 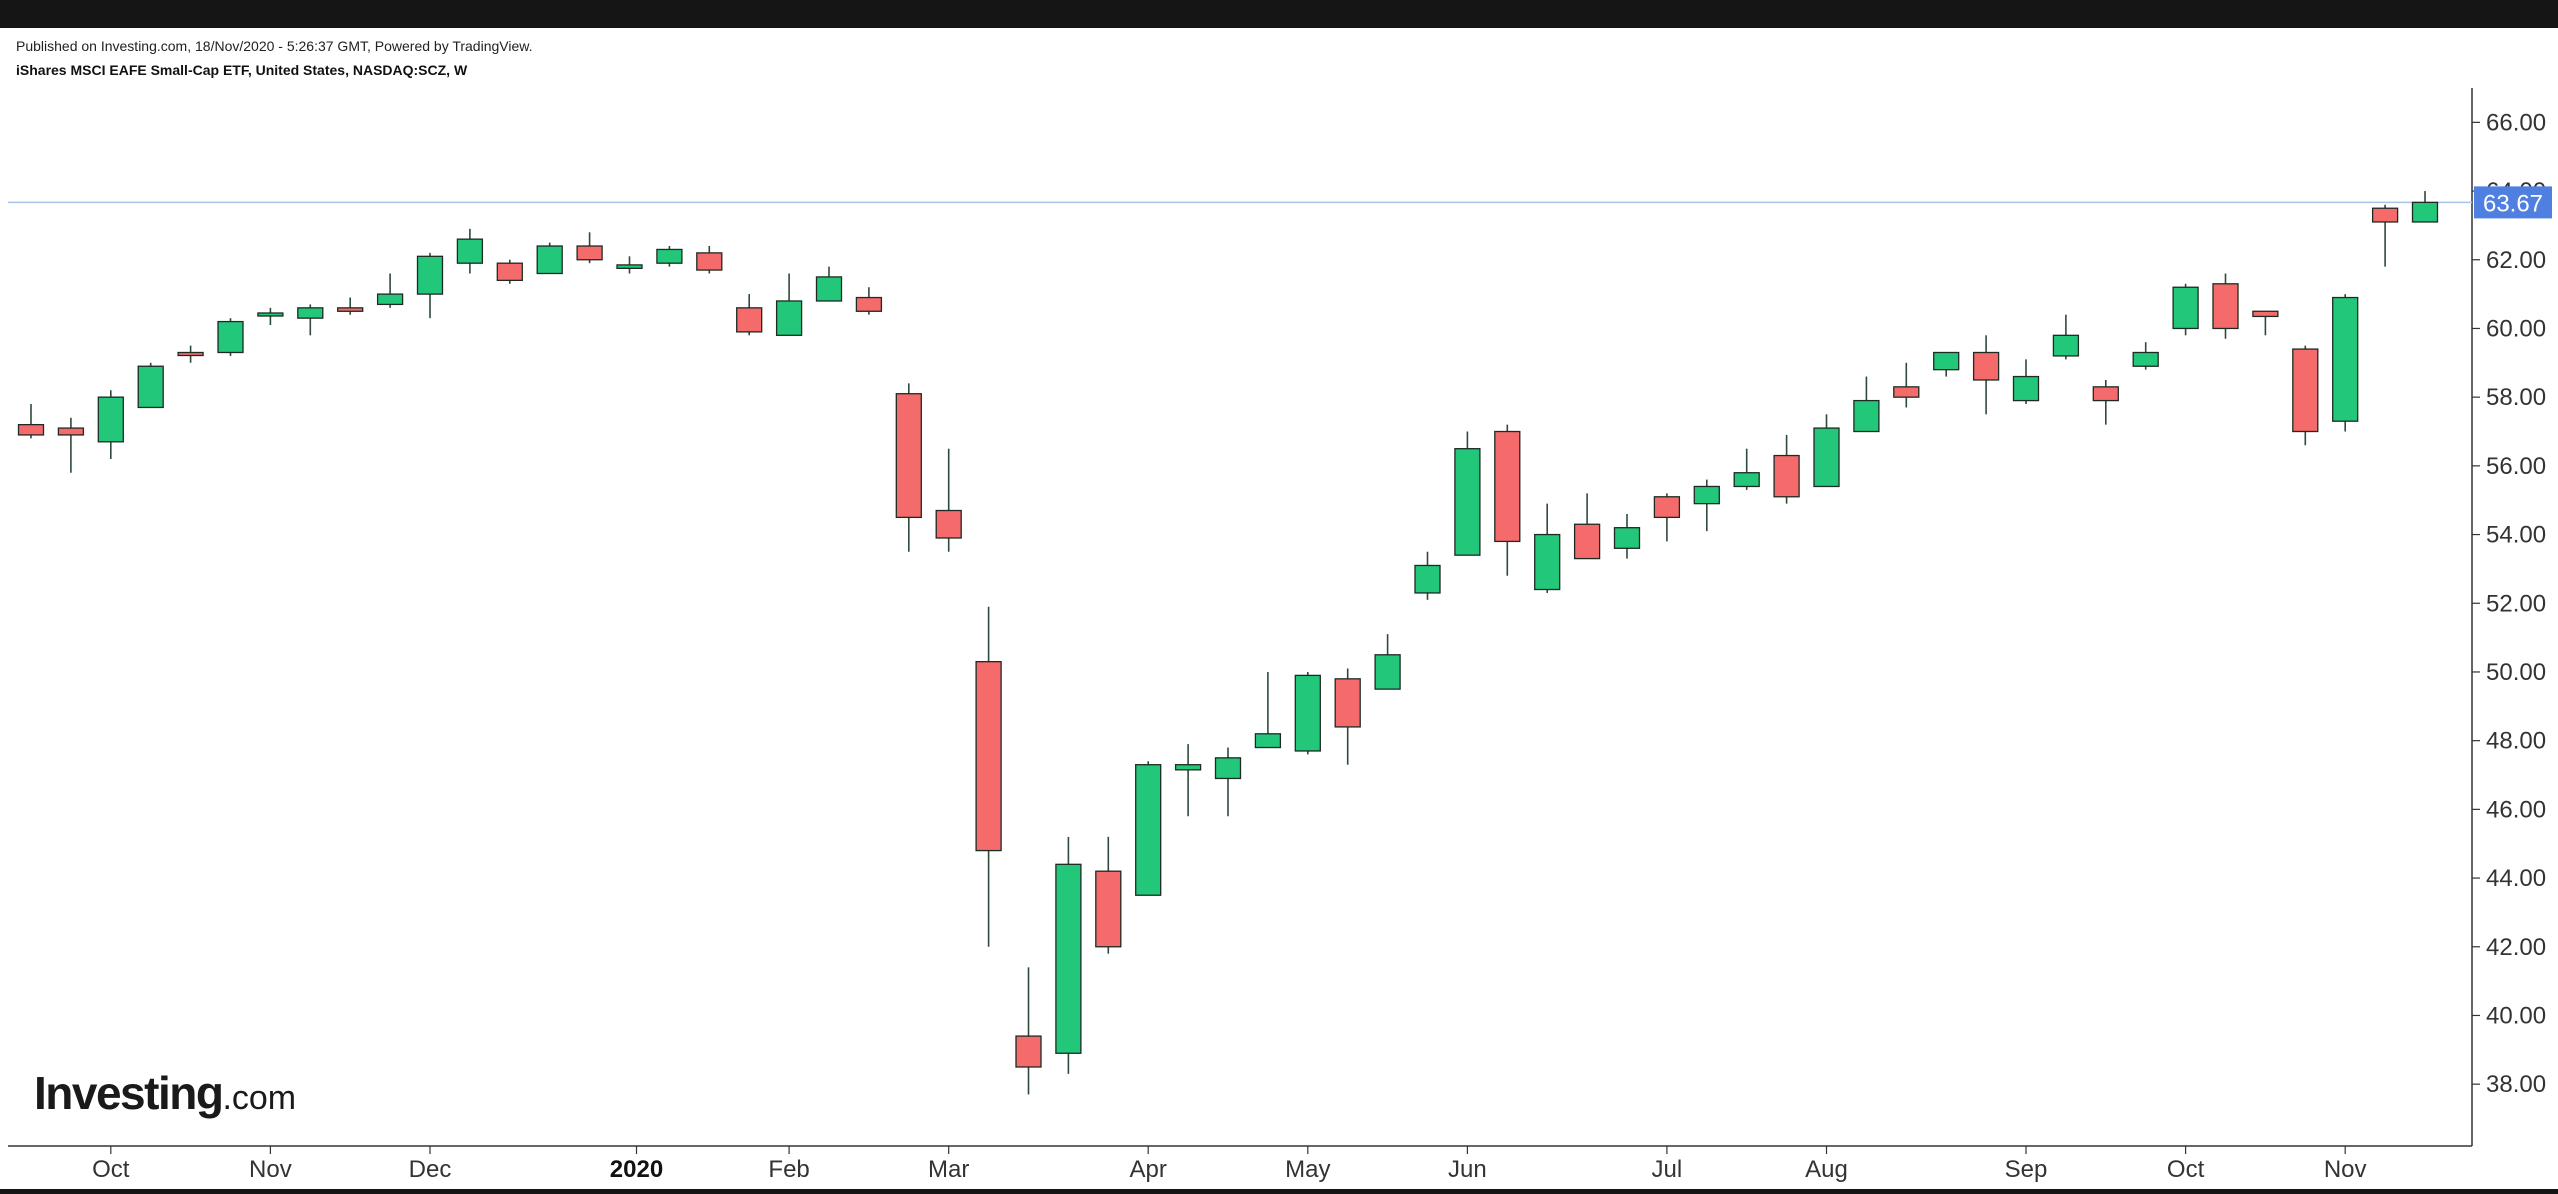 I want to click on y-tick-label: 50.00, so click(x=2516, y=672).